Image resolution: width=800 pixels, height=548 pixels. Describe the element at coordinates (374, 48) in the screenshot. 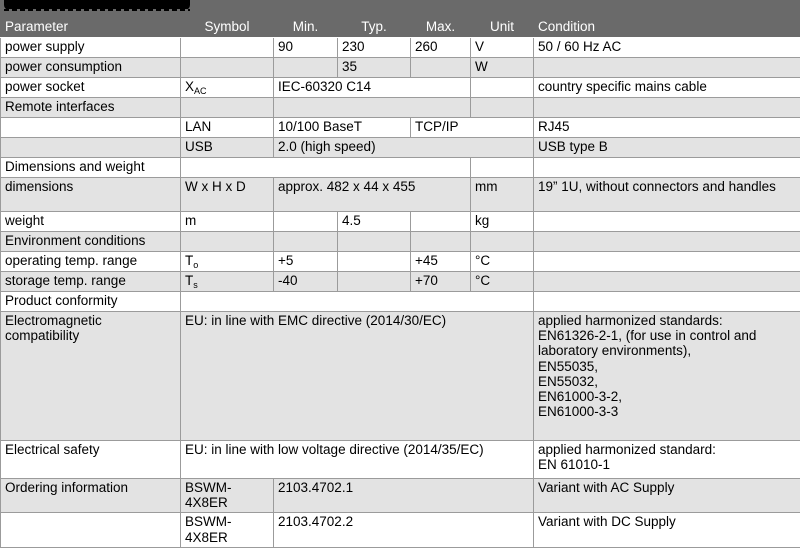

I see `cell-typ: 230` at that location.